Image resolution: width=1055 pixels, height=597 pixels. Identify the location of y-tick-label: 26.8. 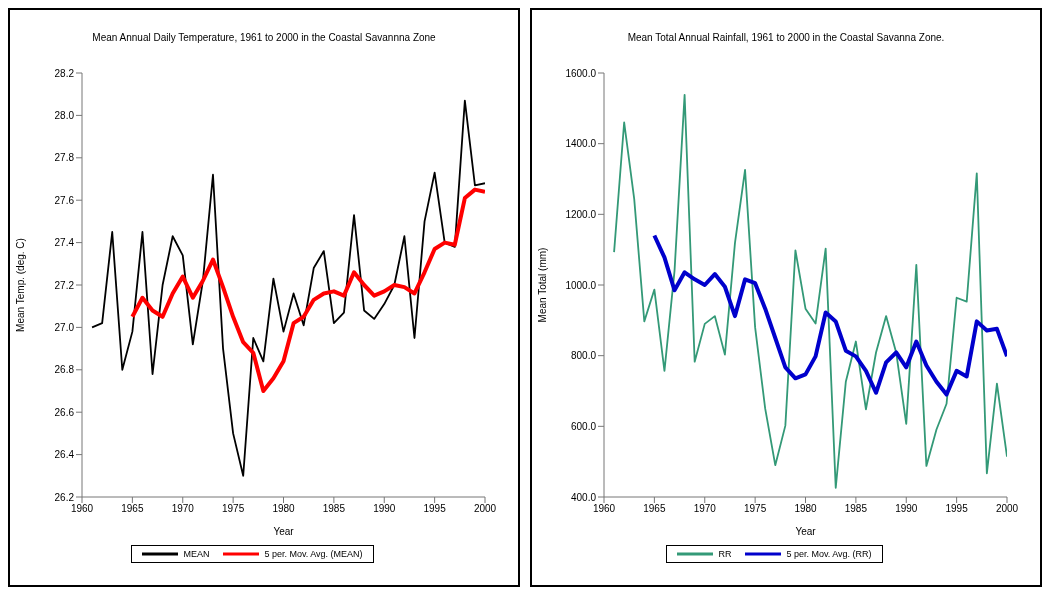
(64, 370).